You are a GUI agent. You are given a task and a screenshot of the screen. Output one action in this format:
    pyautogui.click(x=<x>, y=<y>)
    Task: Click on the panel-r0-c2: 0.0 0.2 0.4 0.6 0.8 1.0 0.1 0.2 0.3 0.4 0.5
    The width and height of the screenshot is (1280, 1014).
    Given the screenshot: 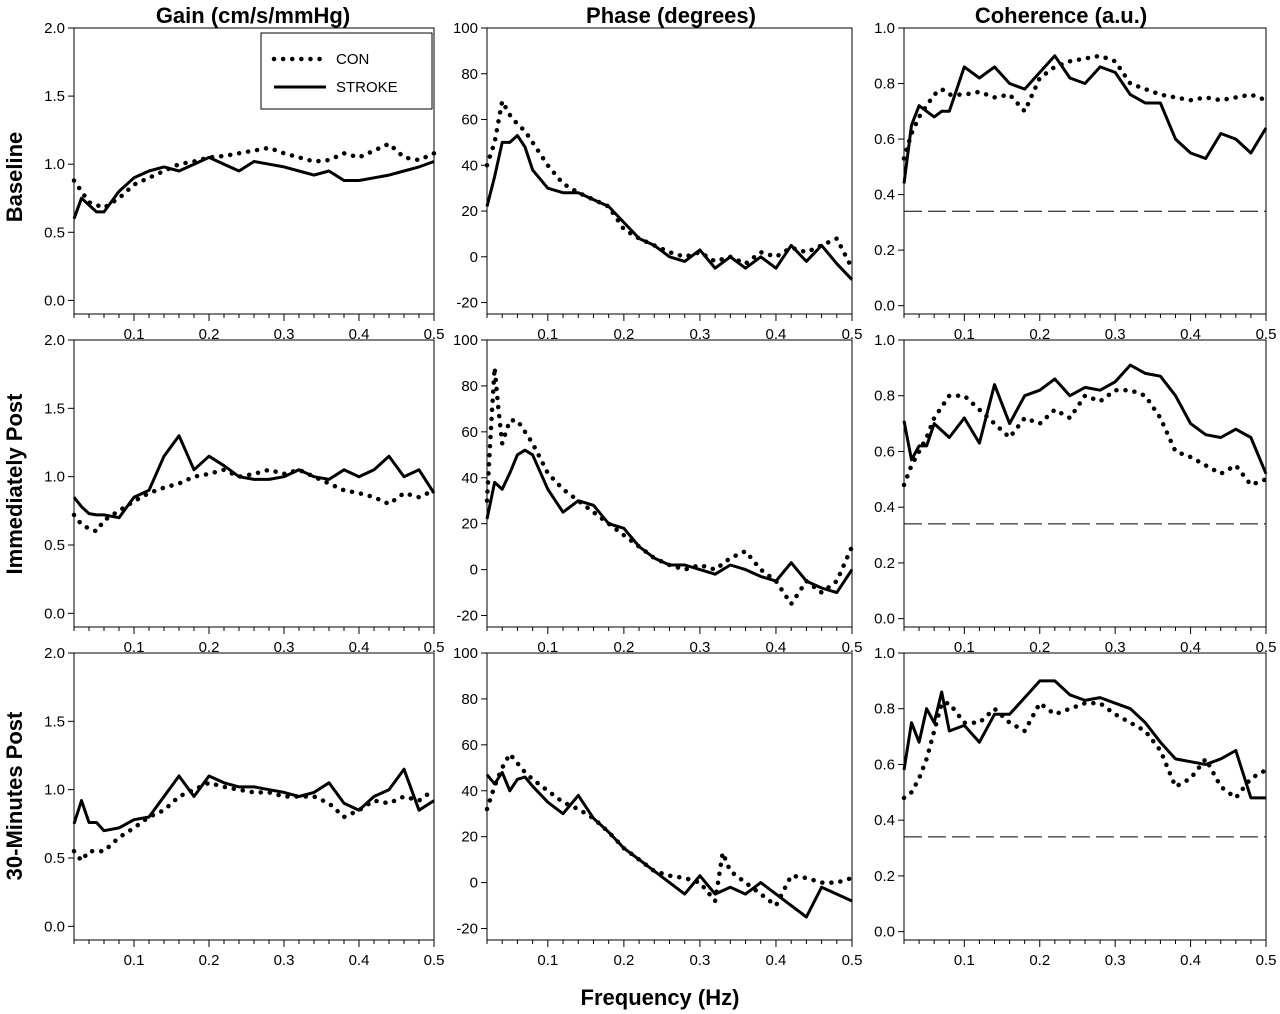 What is the action you would take?
    pyautogui.click(x=1075, y=181)
    